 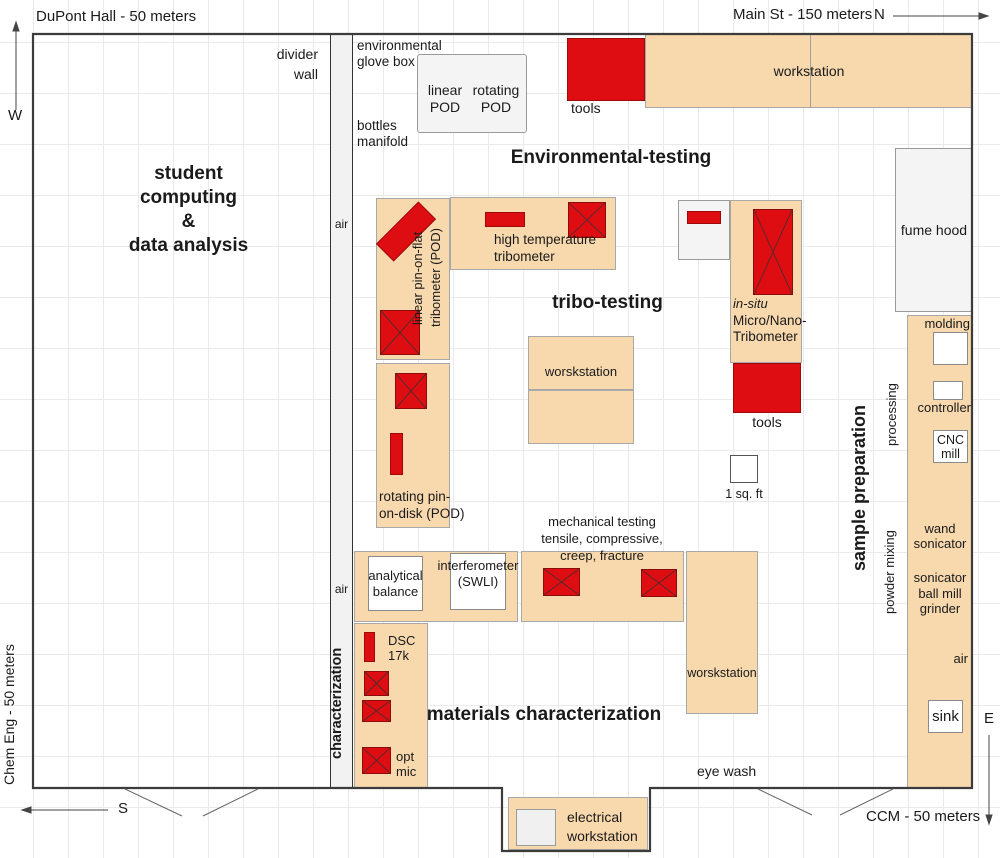 I want to click on high-temp-label: high temperature tribometer, so click(x=545, y=248).